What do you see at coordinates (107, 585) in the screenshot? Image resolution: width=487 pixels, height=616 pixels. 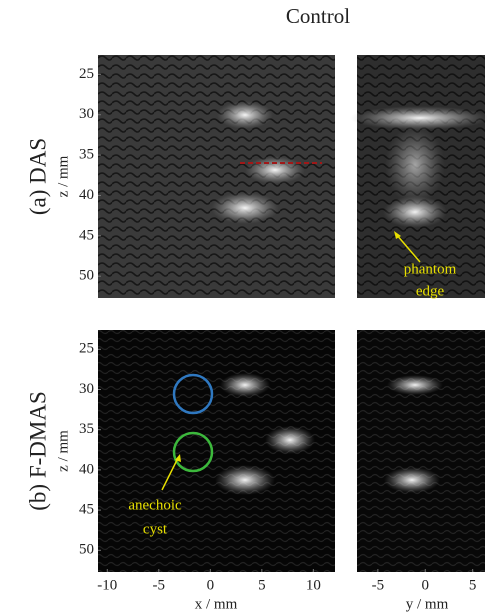 I see `tick-label: -10` at bounding box center [107, 585].